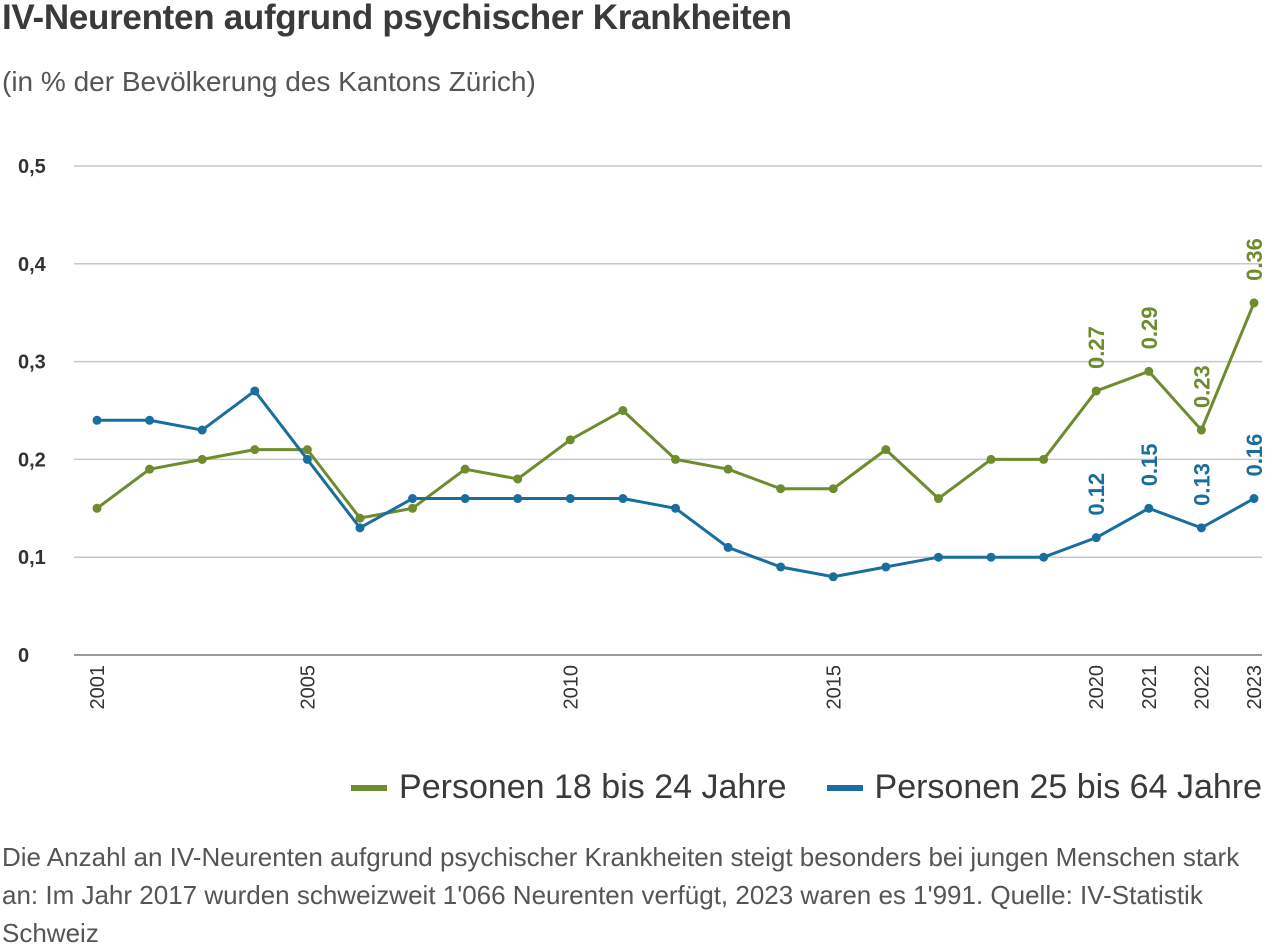  Describe the element at coordinates (308, 687) in the screenshot. I see `x-tick-label: 2005` at that location.